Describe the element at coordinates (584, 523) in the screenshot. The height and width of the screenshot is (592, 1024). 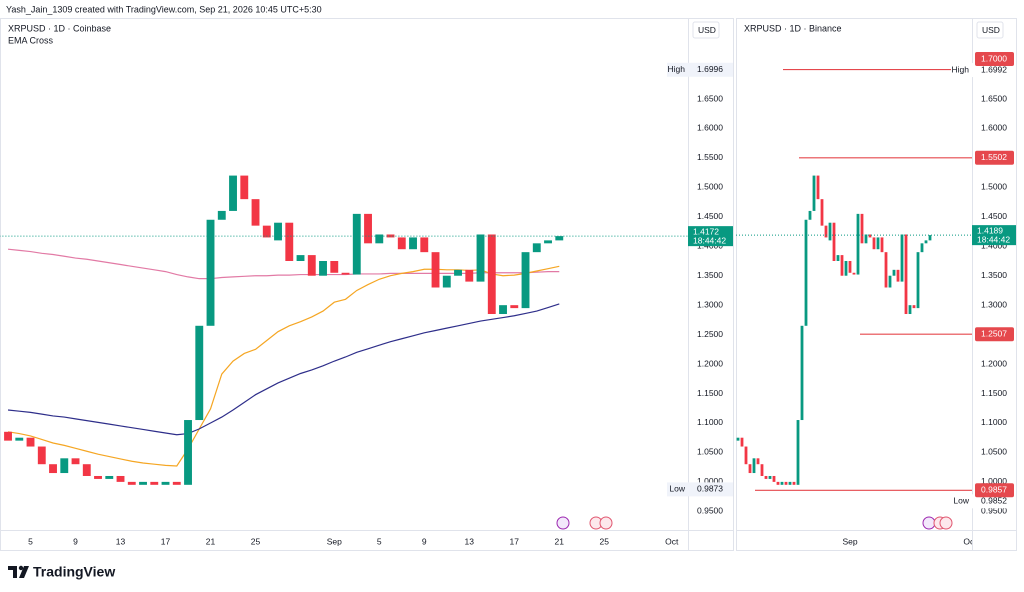
I see `left-events` at that location.